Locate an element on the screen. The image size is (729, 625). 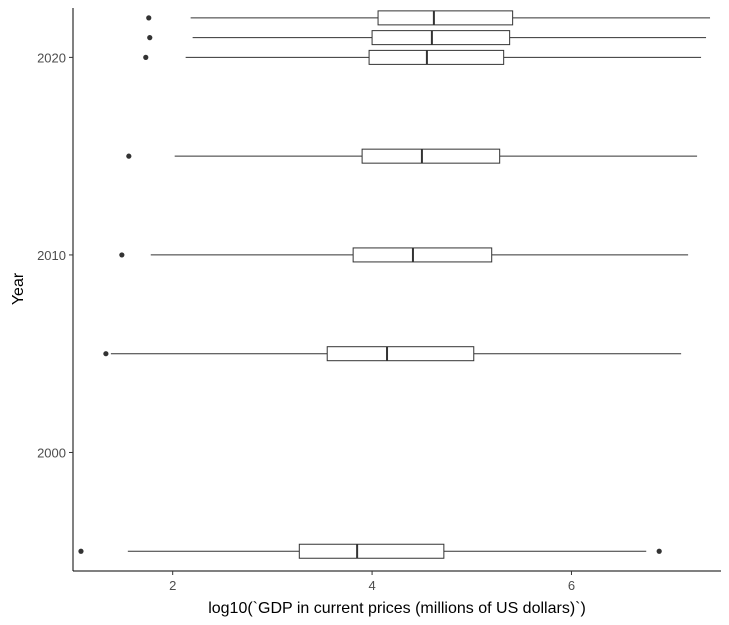
box-2010-outlier is located at coordinates (122, 255).